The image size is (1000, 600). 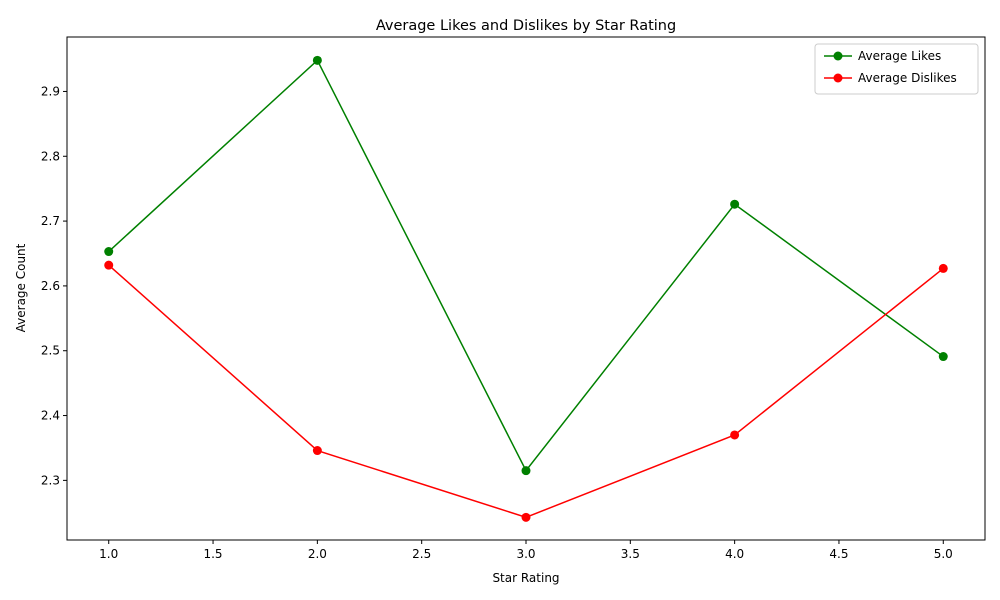 I want to click on y-axis-title: Average Count, so click(x=21, y=287).